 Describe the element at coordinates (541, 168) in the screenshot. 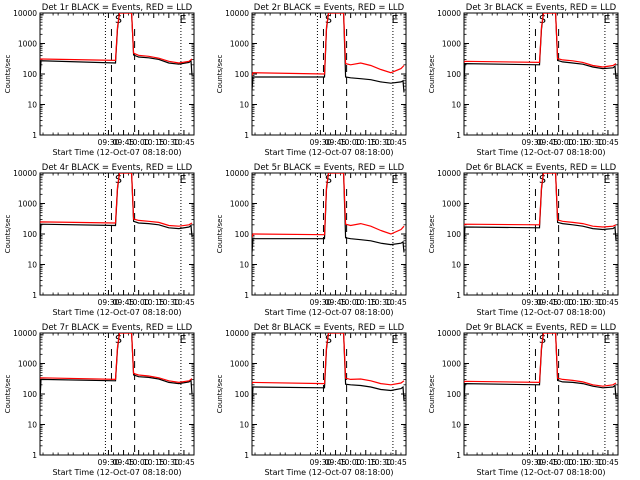

I see `chart-title: Det 6r BLACK = Events, RED = LLD` at that location.